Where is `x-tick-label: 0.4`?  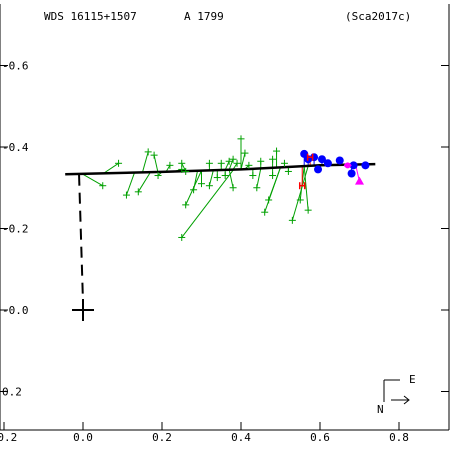 x-tick-label: 0.4 is located at coordinates (241, 437).